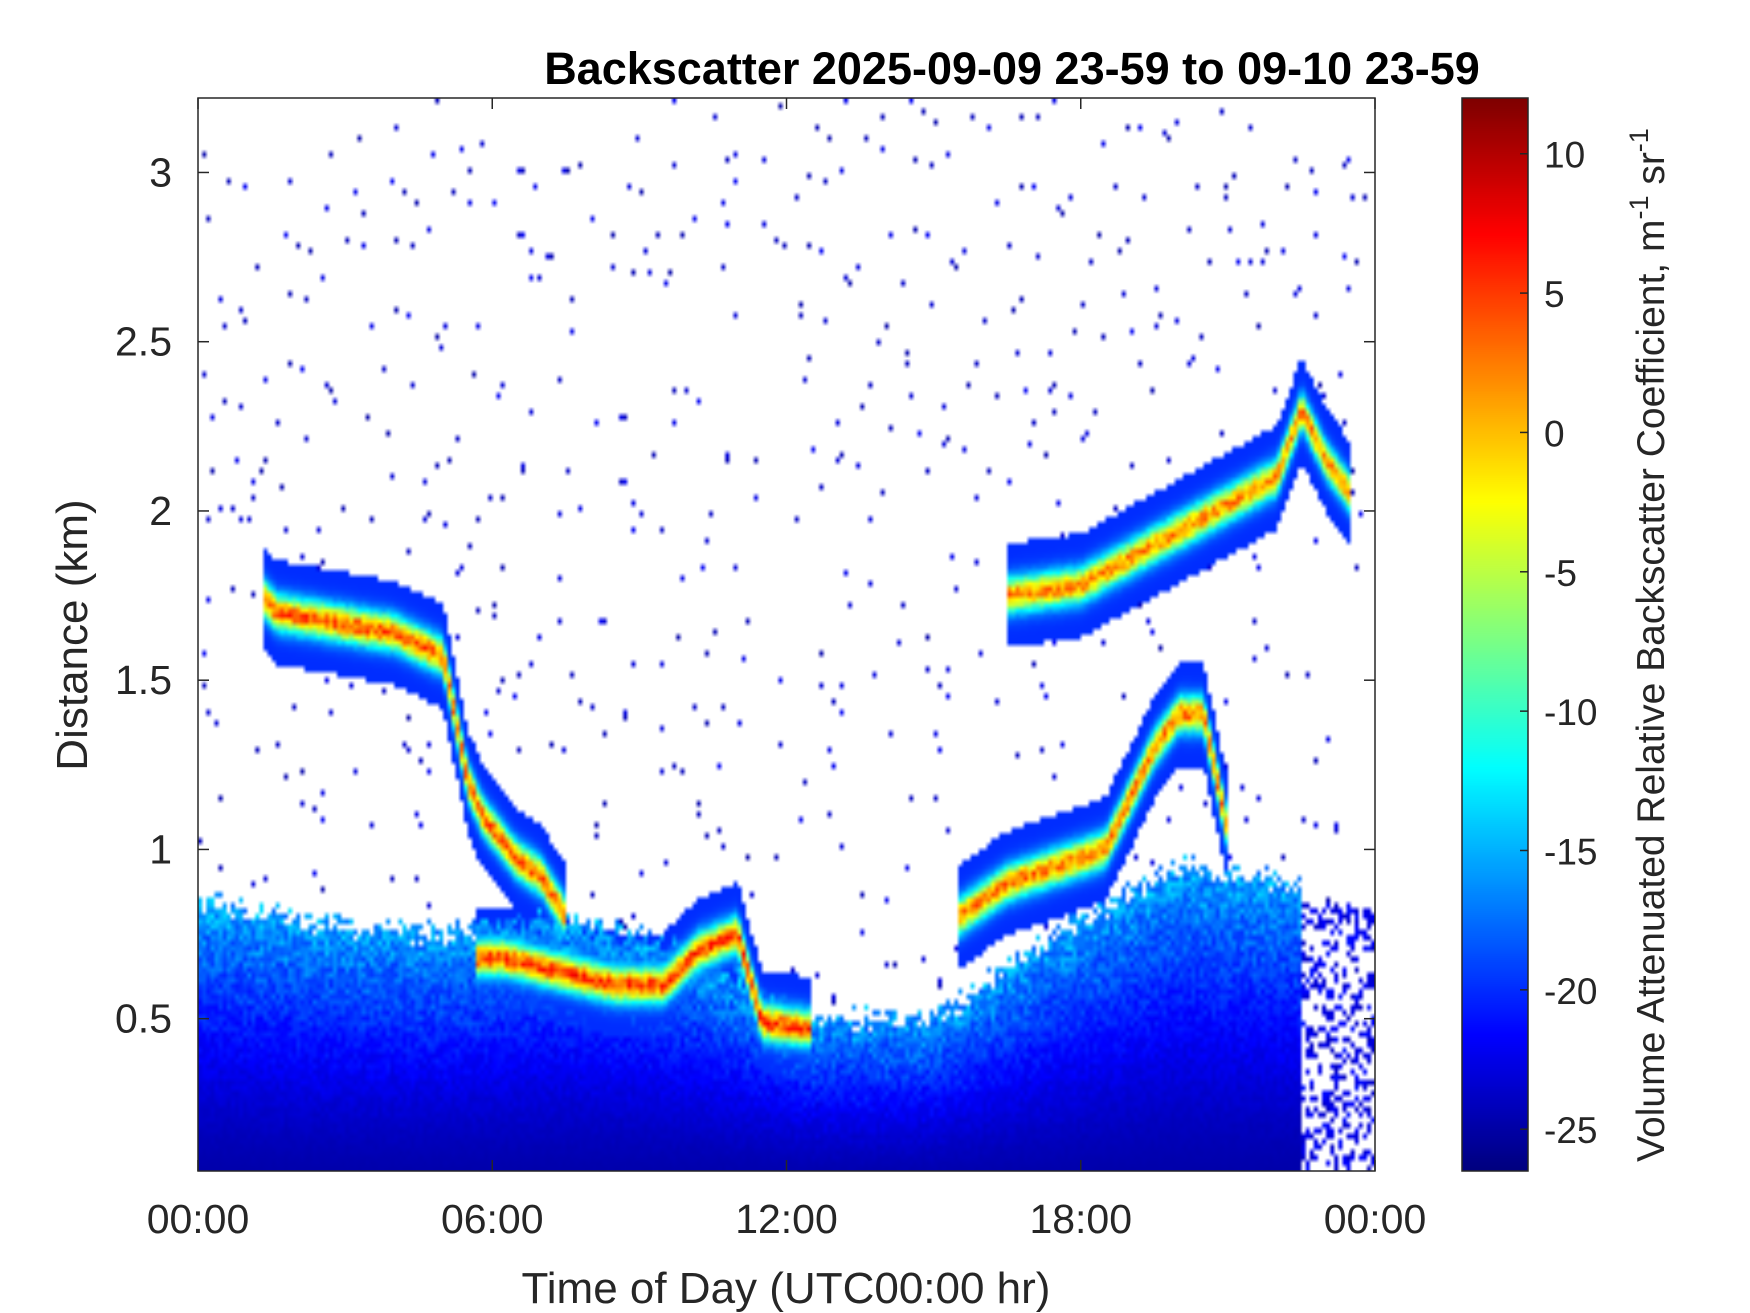 The width and height of the screenshot is (1750, 1313). What do you see at coordinates (1564, 155) in the screenshot?
I see `colorbar-tick-label: 10` at bounding box center [1564, 155].